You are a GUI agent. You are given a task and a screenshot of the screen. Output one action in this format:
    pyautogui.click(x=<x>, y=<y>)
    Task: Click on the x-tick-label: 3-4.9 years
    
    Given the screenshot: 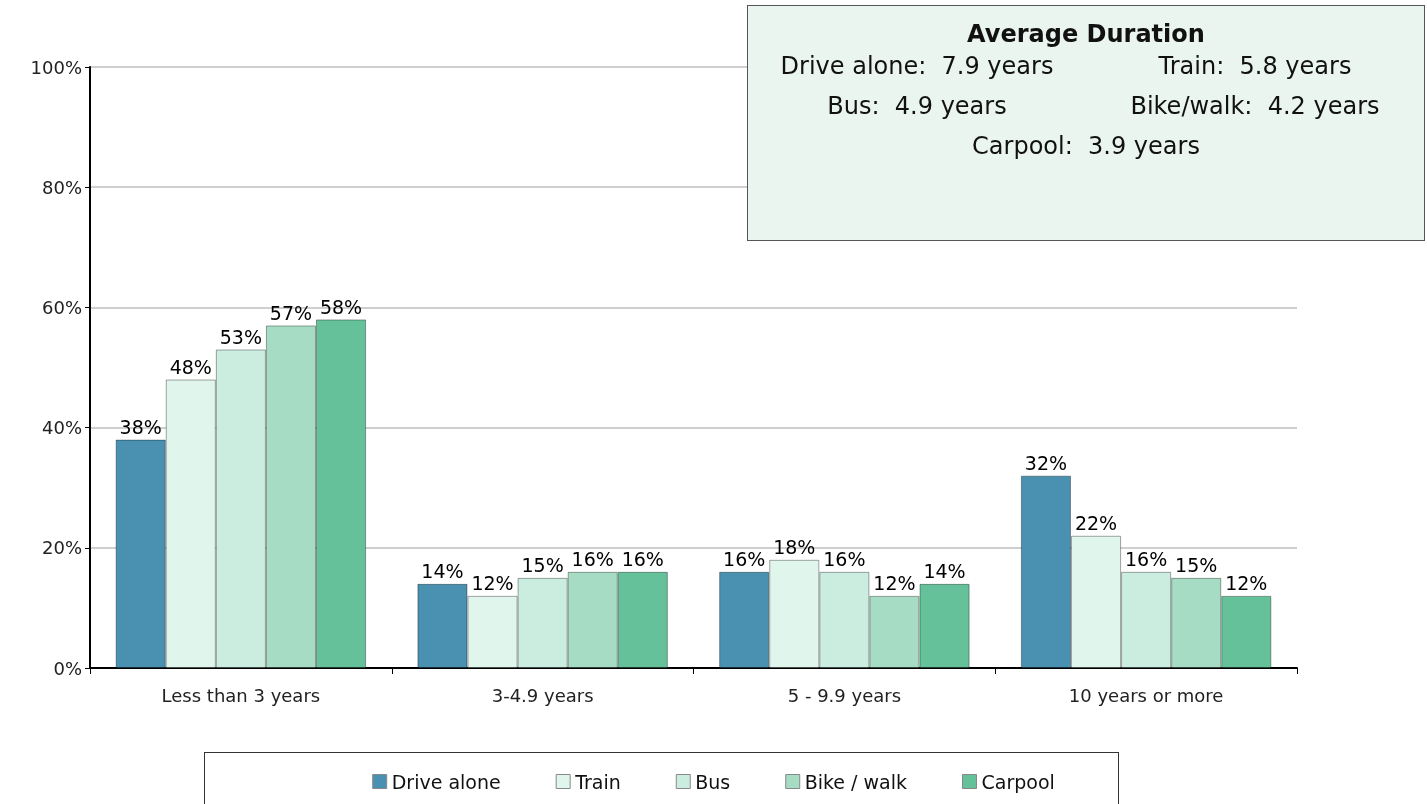 What is the action you would take?
    pyautogui.click(x=542, y=695)
    